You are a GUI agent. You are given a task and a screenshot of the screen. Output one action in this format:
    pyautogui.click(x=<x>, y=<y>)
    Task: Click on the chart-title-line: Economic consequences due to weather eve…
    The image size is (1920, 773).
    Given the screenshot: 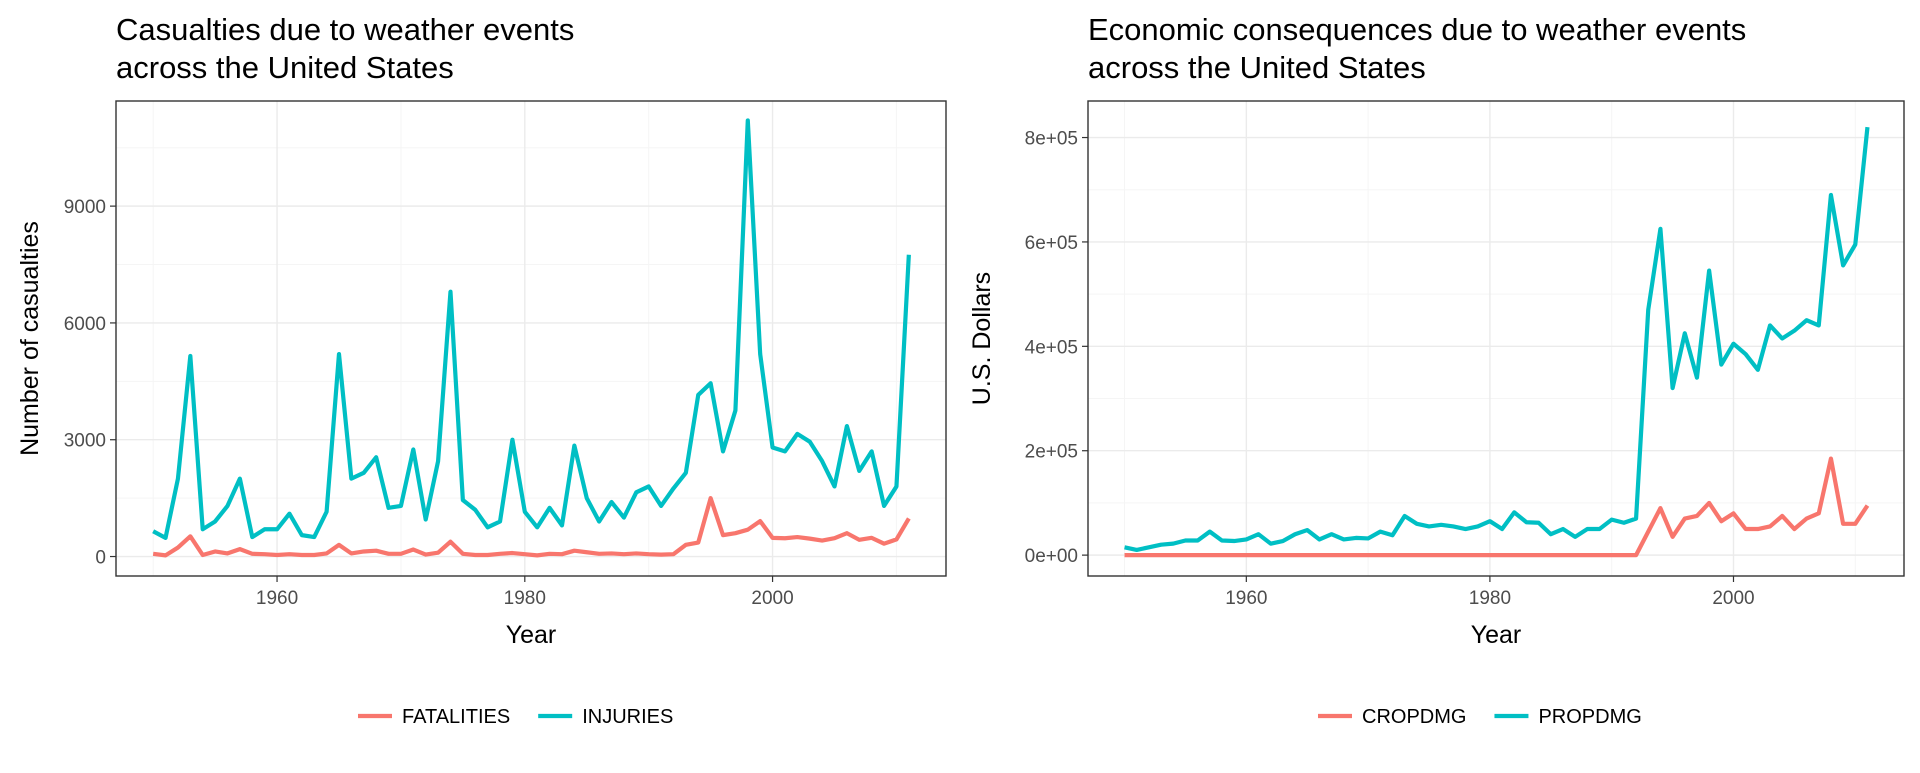 What is the action you would take?
    pyautogui.click(x=1417, y=29)
    